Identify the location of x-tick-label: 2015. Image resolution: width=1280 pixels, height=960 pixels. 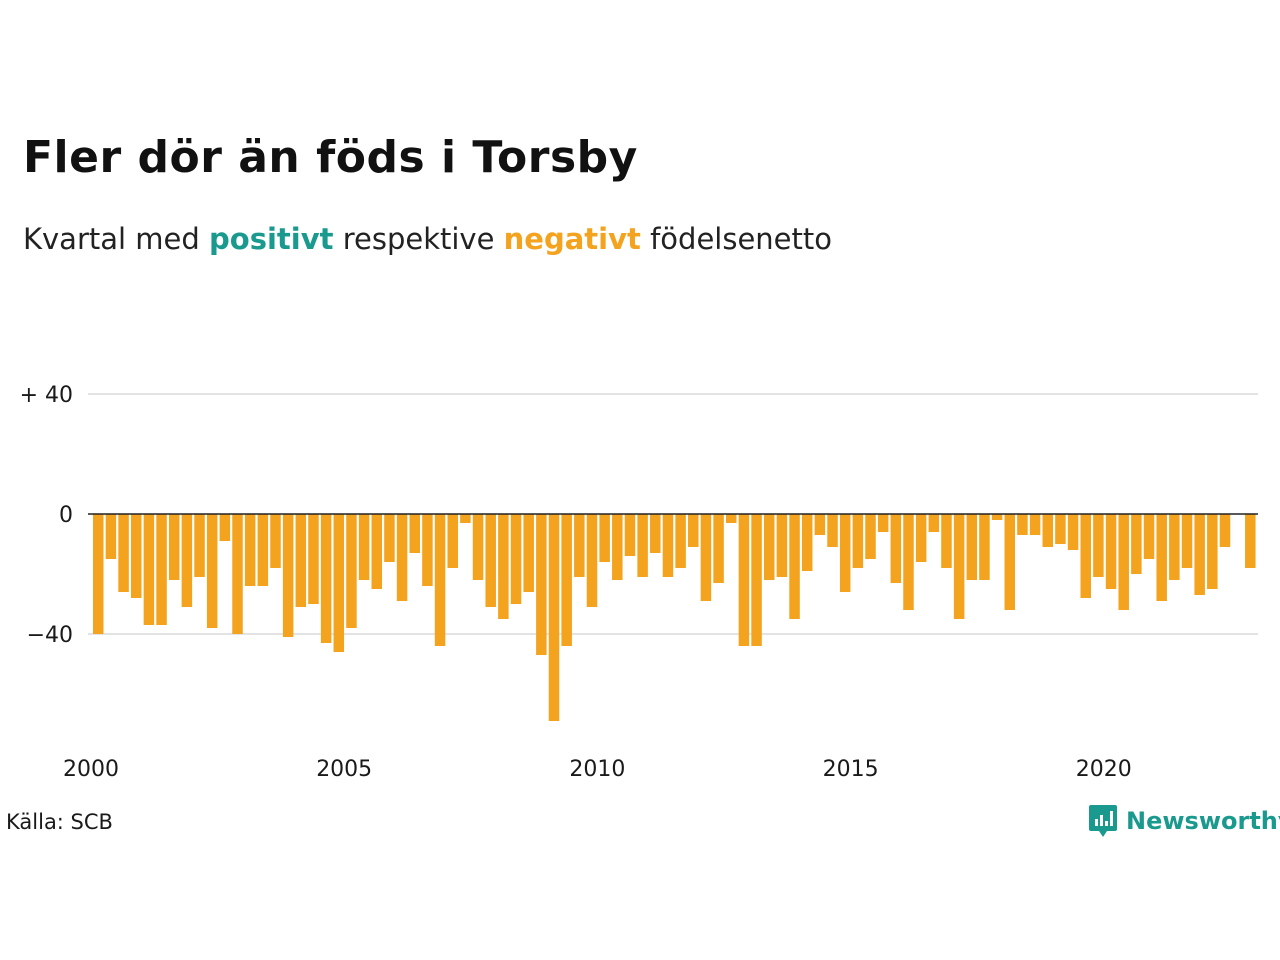
(851, 769).